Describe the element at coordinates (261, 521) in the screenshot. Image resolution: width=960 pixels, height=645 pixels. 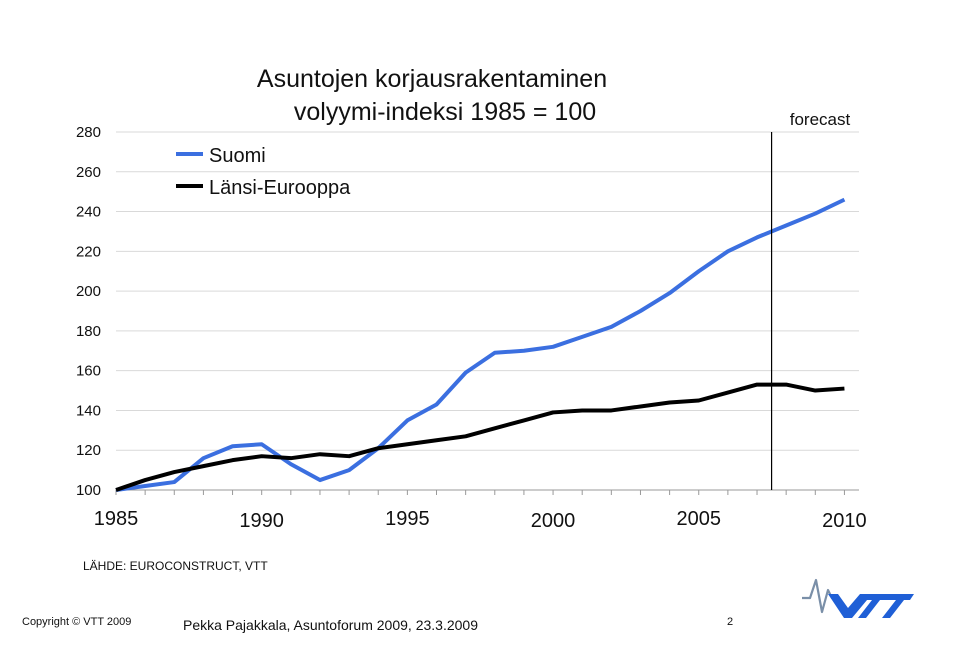
I see `x-tick-label-1990: 1990` at that location.